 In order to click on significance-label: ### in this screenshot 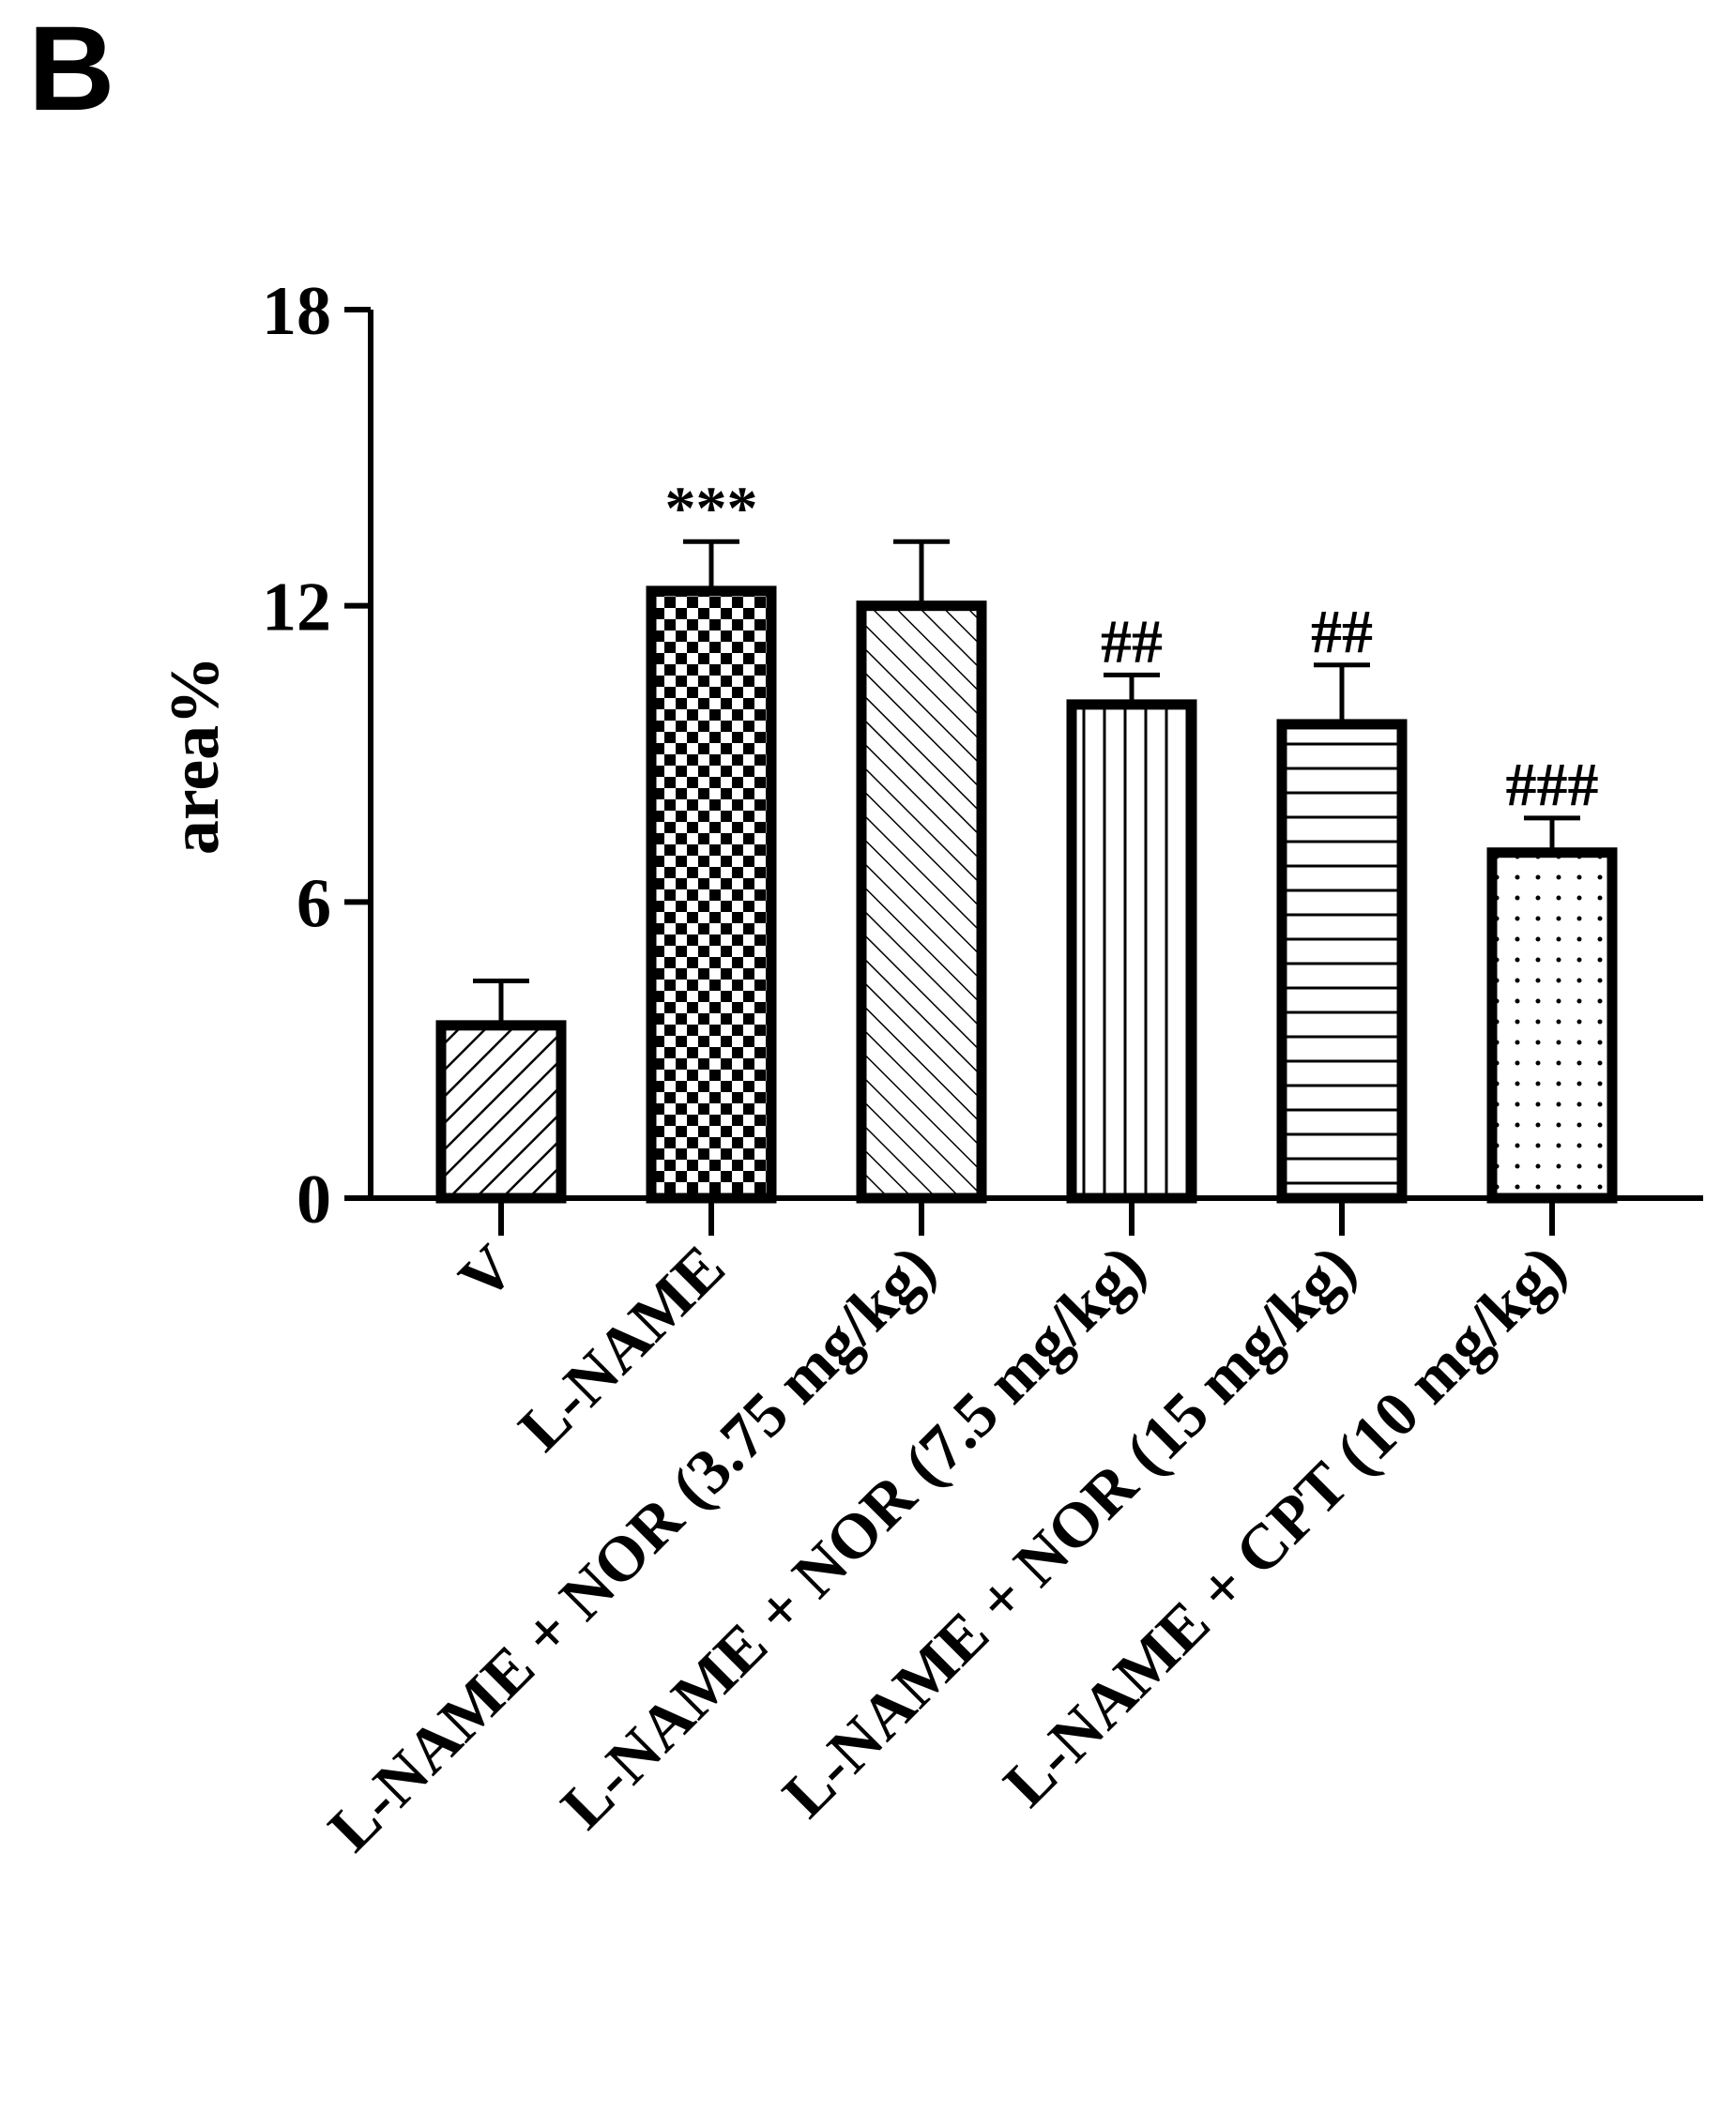, I will do `click(1552, 785)`.